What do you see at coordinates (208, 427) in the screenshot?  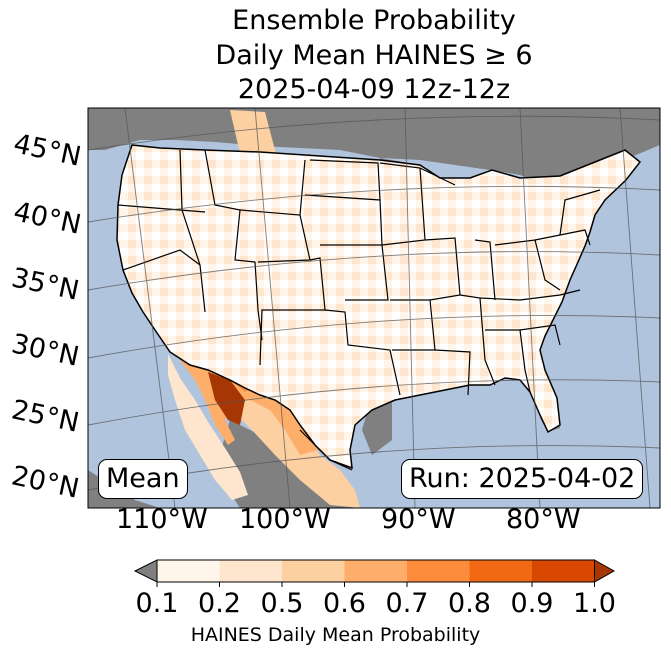 I see `baja-land` at bounding box center [208, 427].